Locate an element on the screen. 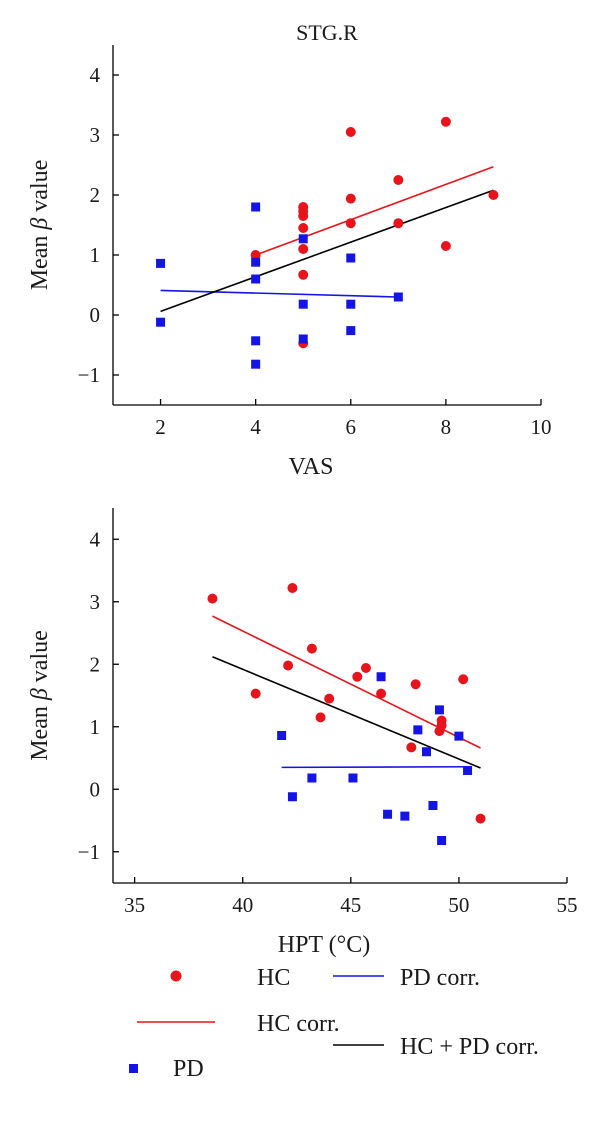  legend-combined-corr-label: HC + PD corr. is located at coordinates (469, 1047).